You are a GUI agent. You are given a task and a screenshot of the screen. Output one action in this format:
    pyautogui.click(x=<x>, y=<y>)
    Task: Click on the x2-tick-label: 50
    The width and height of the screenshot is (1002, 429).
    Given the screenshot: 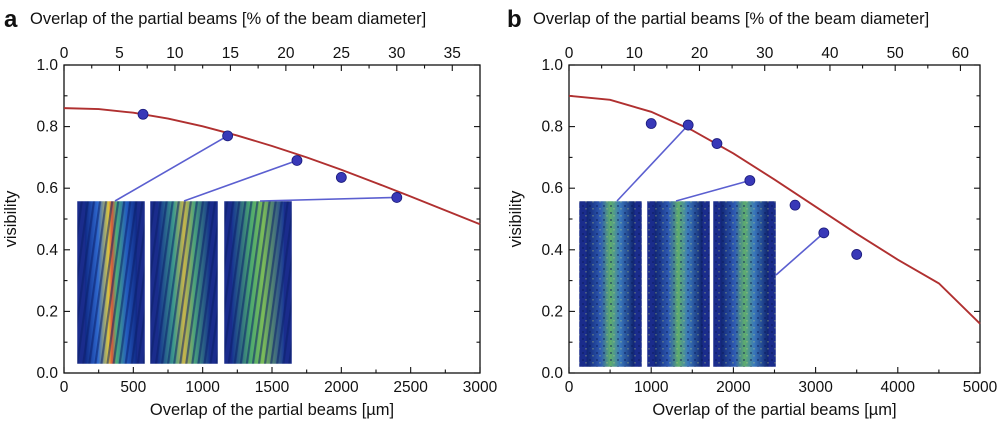 What is the action you would take?
    pyautogui.click(x=896, y=53)
    